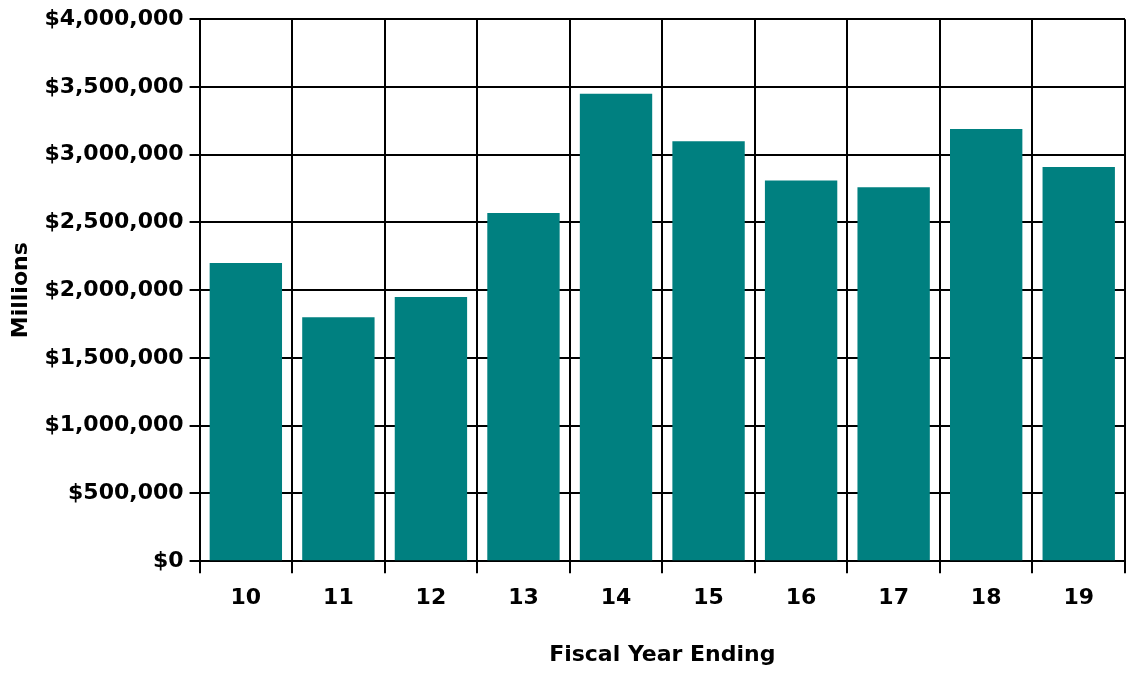 Image resolution: width=1129 pixels, height=676 pixels. What do you see at coordinates (114, 221) in the screenshot?
I see `y-tick-label: $2,500,000` at bounding box center [114, 221].